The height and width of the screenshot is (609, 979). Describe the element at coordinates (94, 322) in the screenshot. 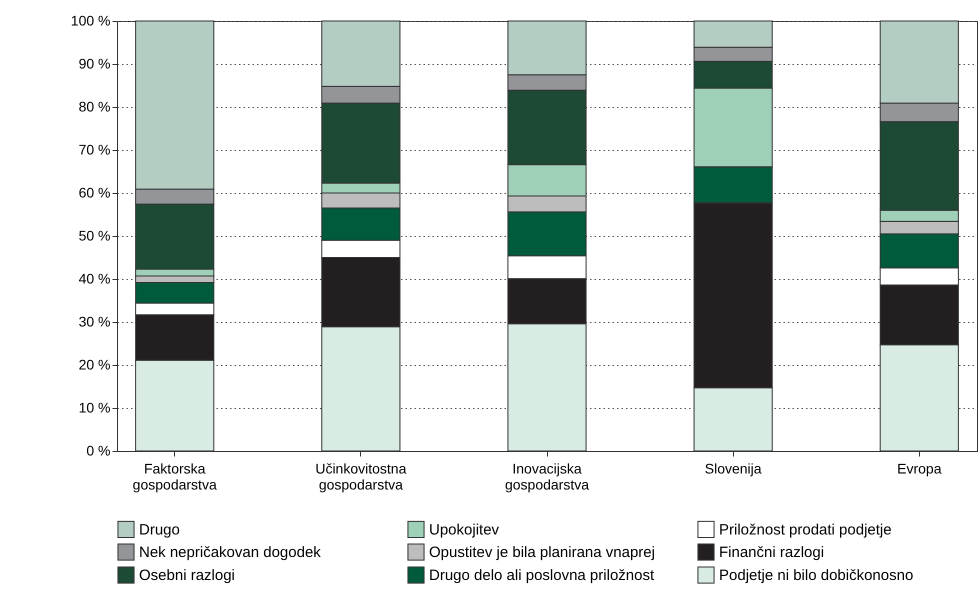

I see `y-tick-label: 30 %` at that location.